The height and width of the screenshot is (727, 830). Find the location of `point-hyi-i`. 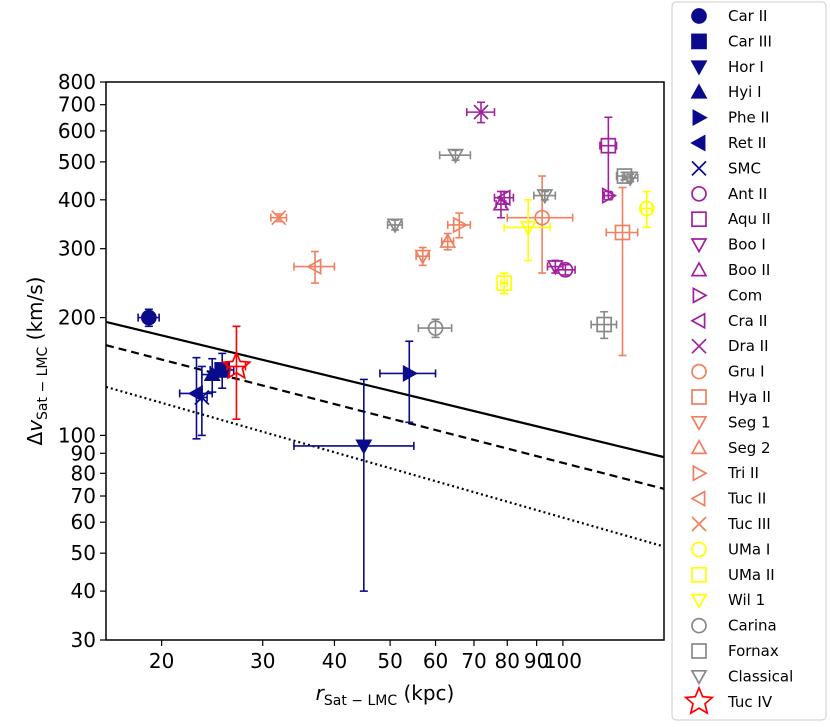

point-hyi-i is located at coordinates (212, 375).